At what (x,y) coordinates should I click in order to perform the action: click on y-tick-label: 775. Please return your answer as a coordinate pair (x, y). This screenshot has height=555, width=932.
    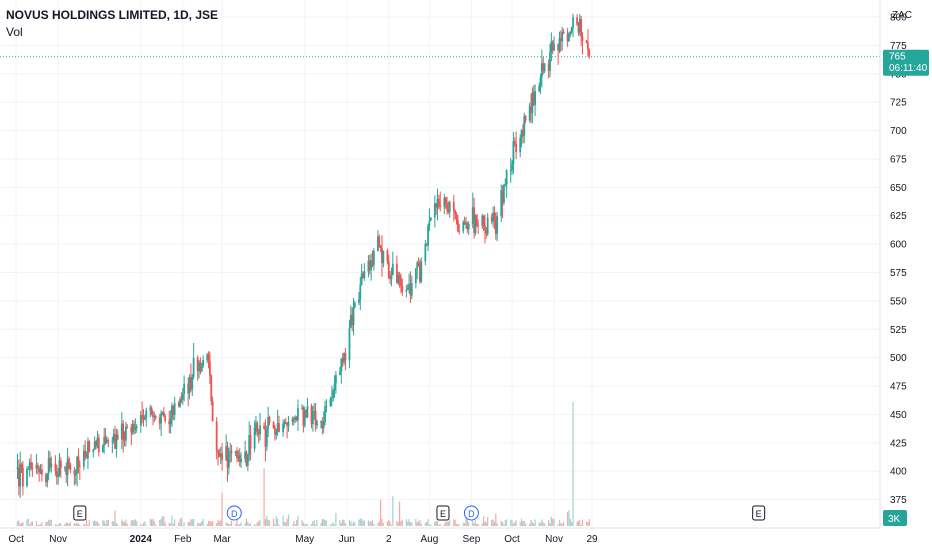
    Looking at the image, I should click on (898, 46).